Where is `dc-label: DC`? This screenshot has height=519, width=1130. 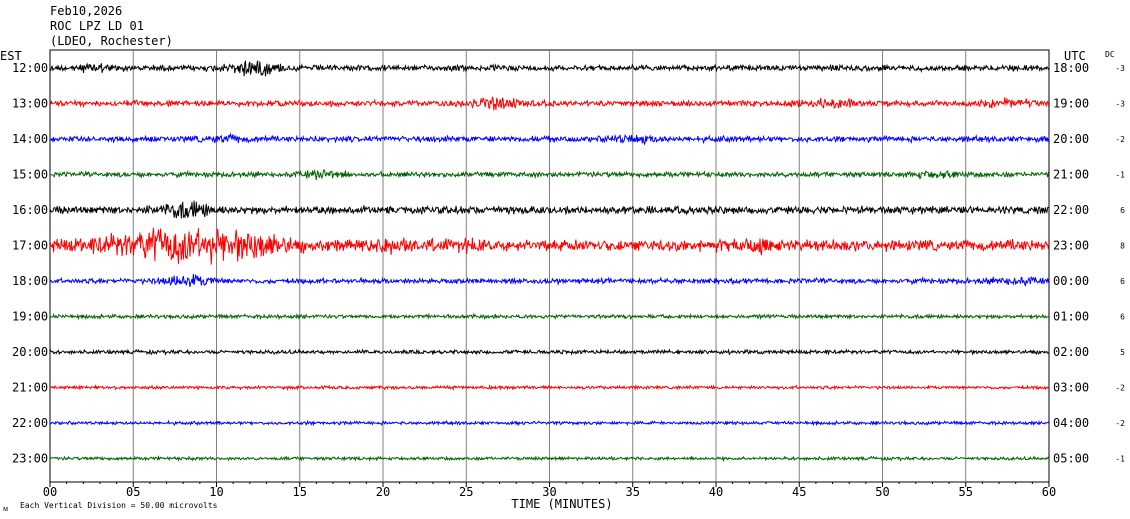
dc-label: DC is located at coordinates (1110, 54).